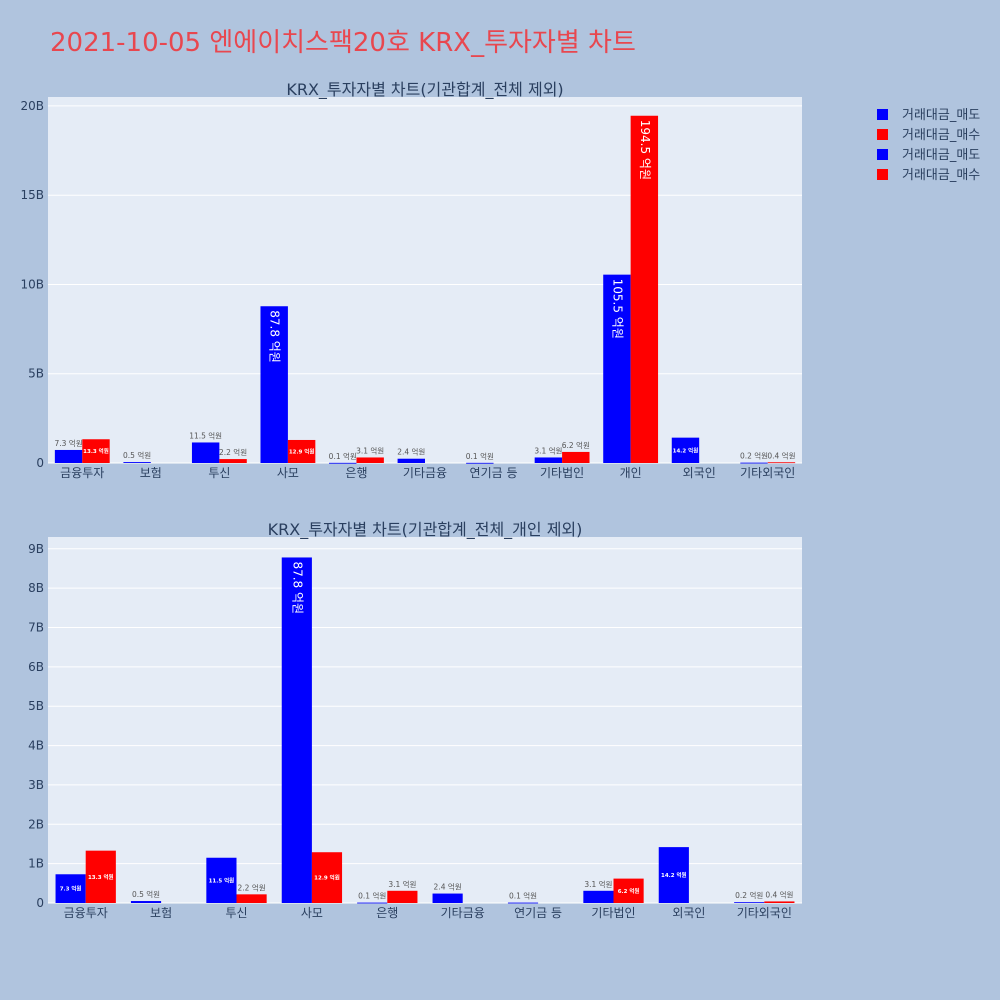  Describe the element at coordinates (343, 43) in the screenshot. I see `page-title: 2021-10-05 엔에이치스팩20호 KRX_투자자별 차트` at that location.